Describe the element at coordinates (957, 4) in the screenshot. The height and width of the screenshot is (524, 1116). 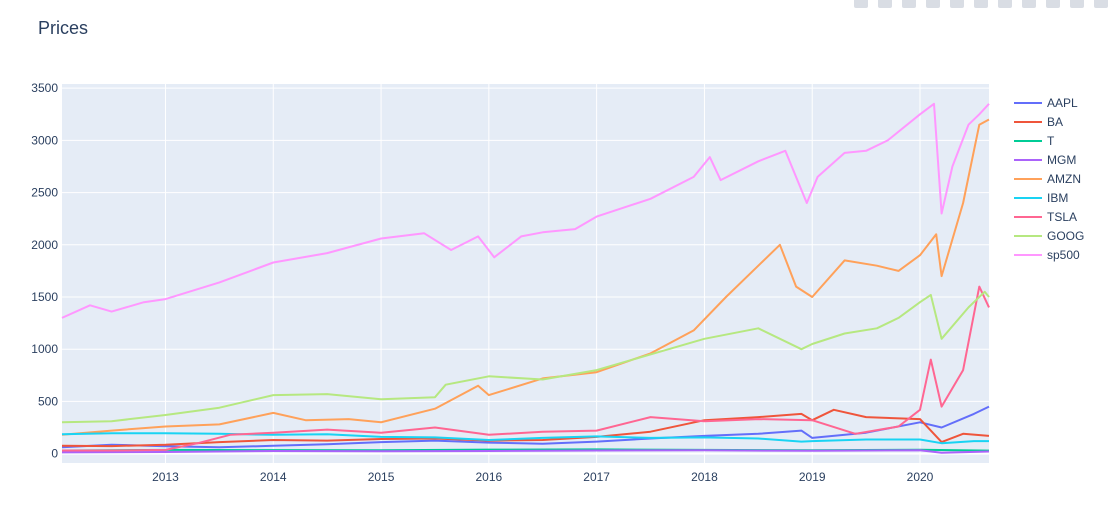
I see `zoom-out-icon` at that location.